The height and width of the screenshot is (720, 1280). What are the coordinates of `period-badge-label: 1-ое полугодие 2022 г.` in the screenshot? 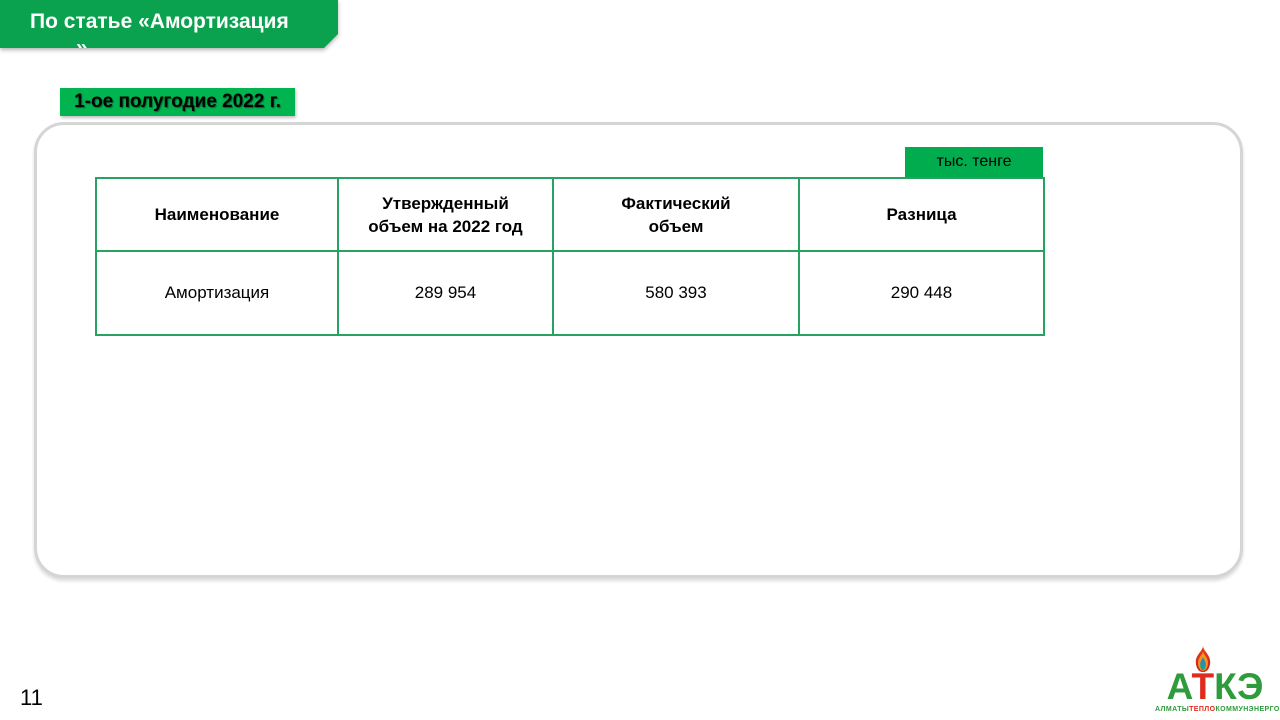 It's located at (177, 101).